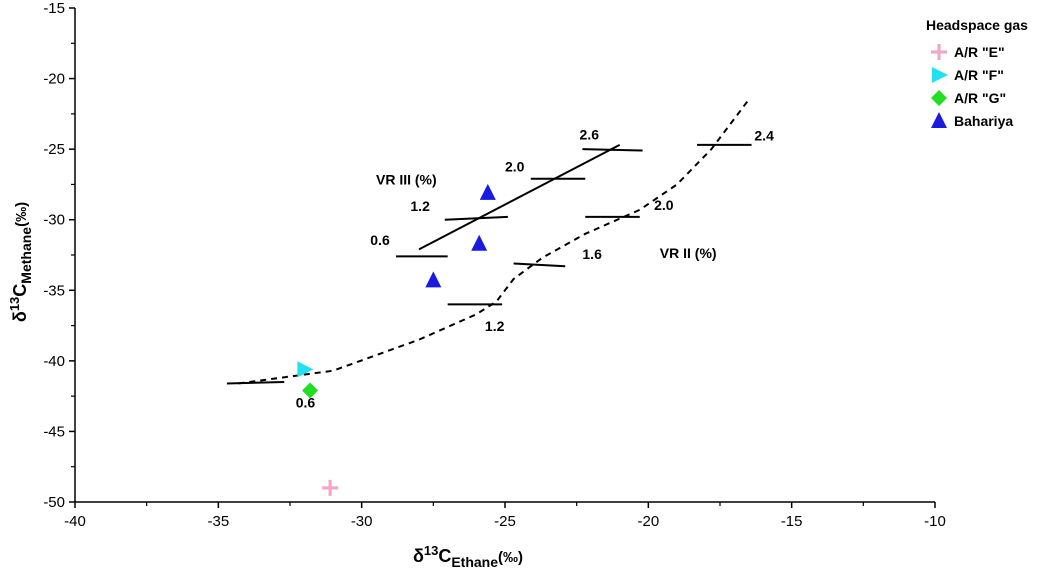 The image size is (1052, 574). I want to click on x-tick-label: -30, so click(362, 521).